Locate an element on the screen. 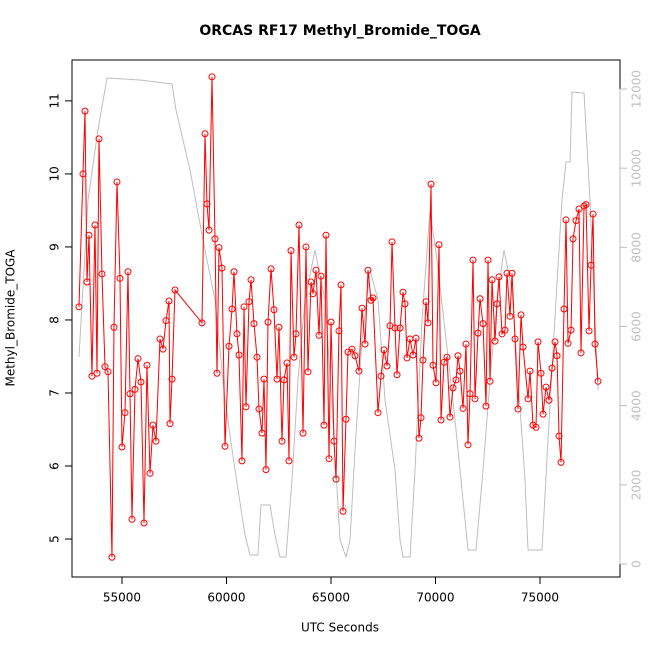  y2-tick-label: 8000 is located at coordinates (637, 247).